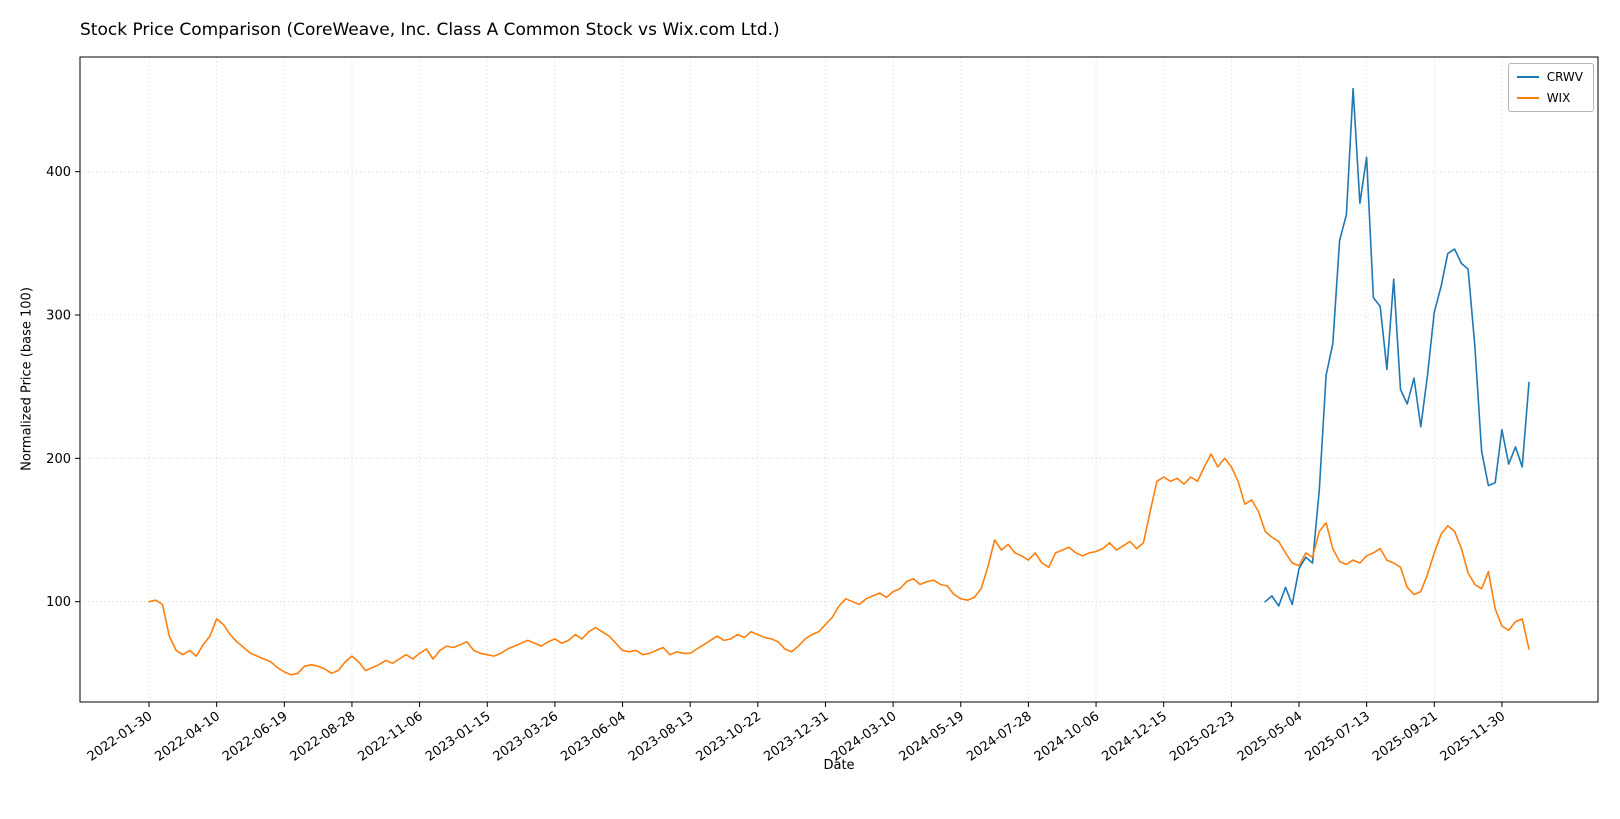 The image size is (1620, 819). What do you see at coordinates (999, 737) in the screenshot?
I see `x-tick-label: 2024-07-28` at bounding box center [999, 737].